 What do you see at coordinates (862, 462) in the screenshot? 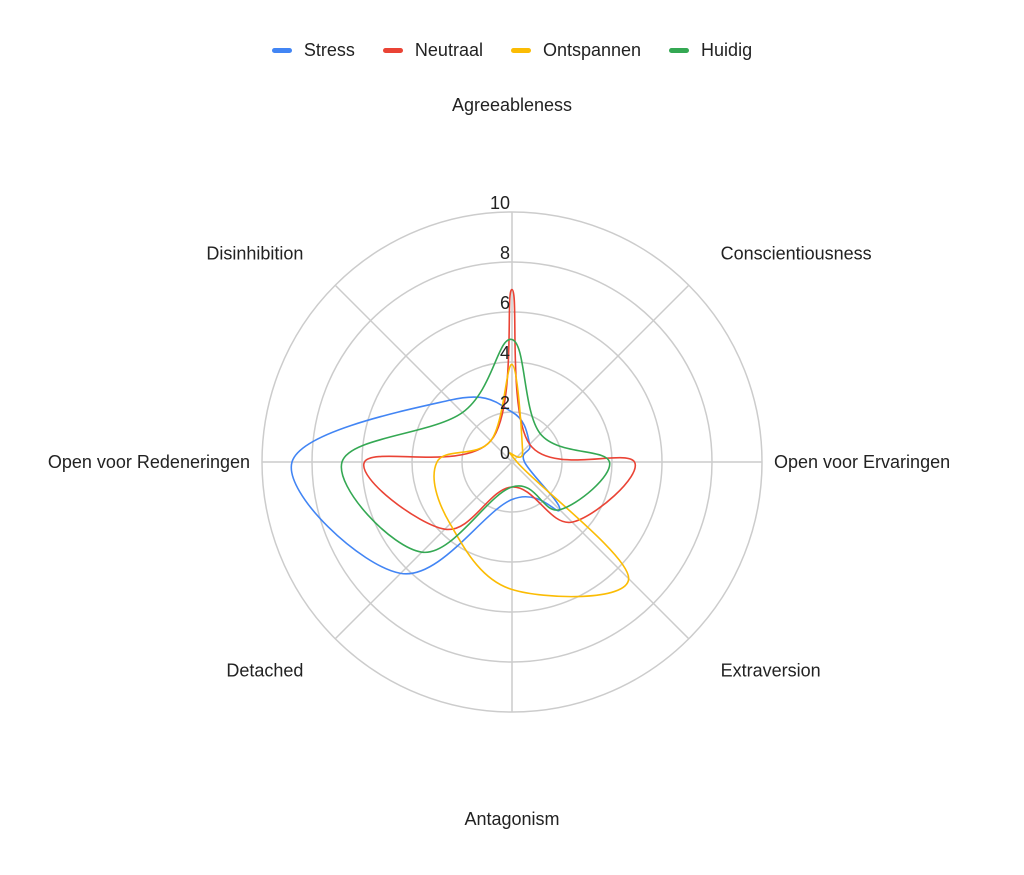
I see `axis-label-open-voor-ervaringen: Open voor Ervaringen` at bounding box center [862, 462].